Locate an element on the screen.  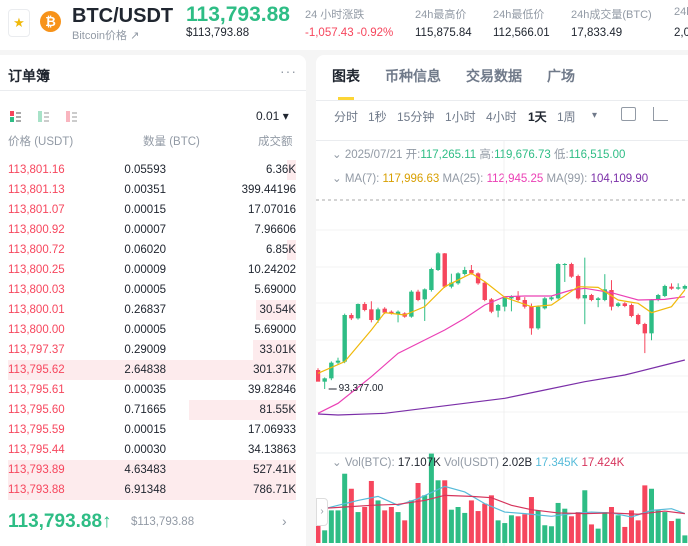
interval-1w: 1周 is located at coordinates (566, 117).